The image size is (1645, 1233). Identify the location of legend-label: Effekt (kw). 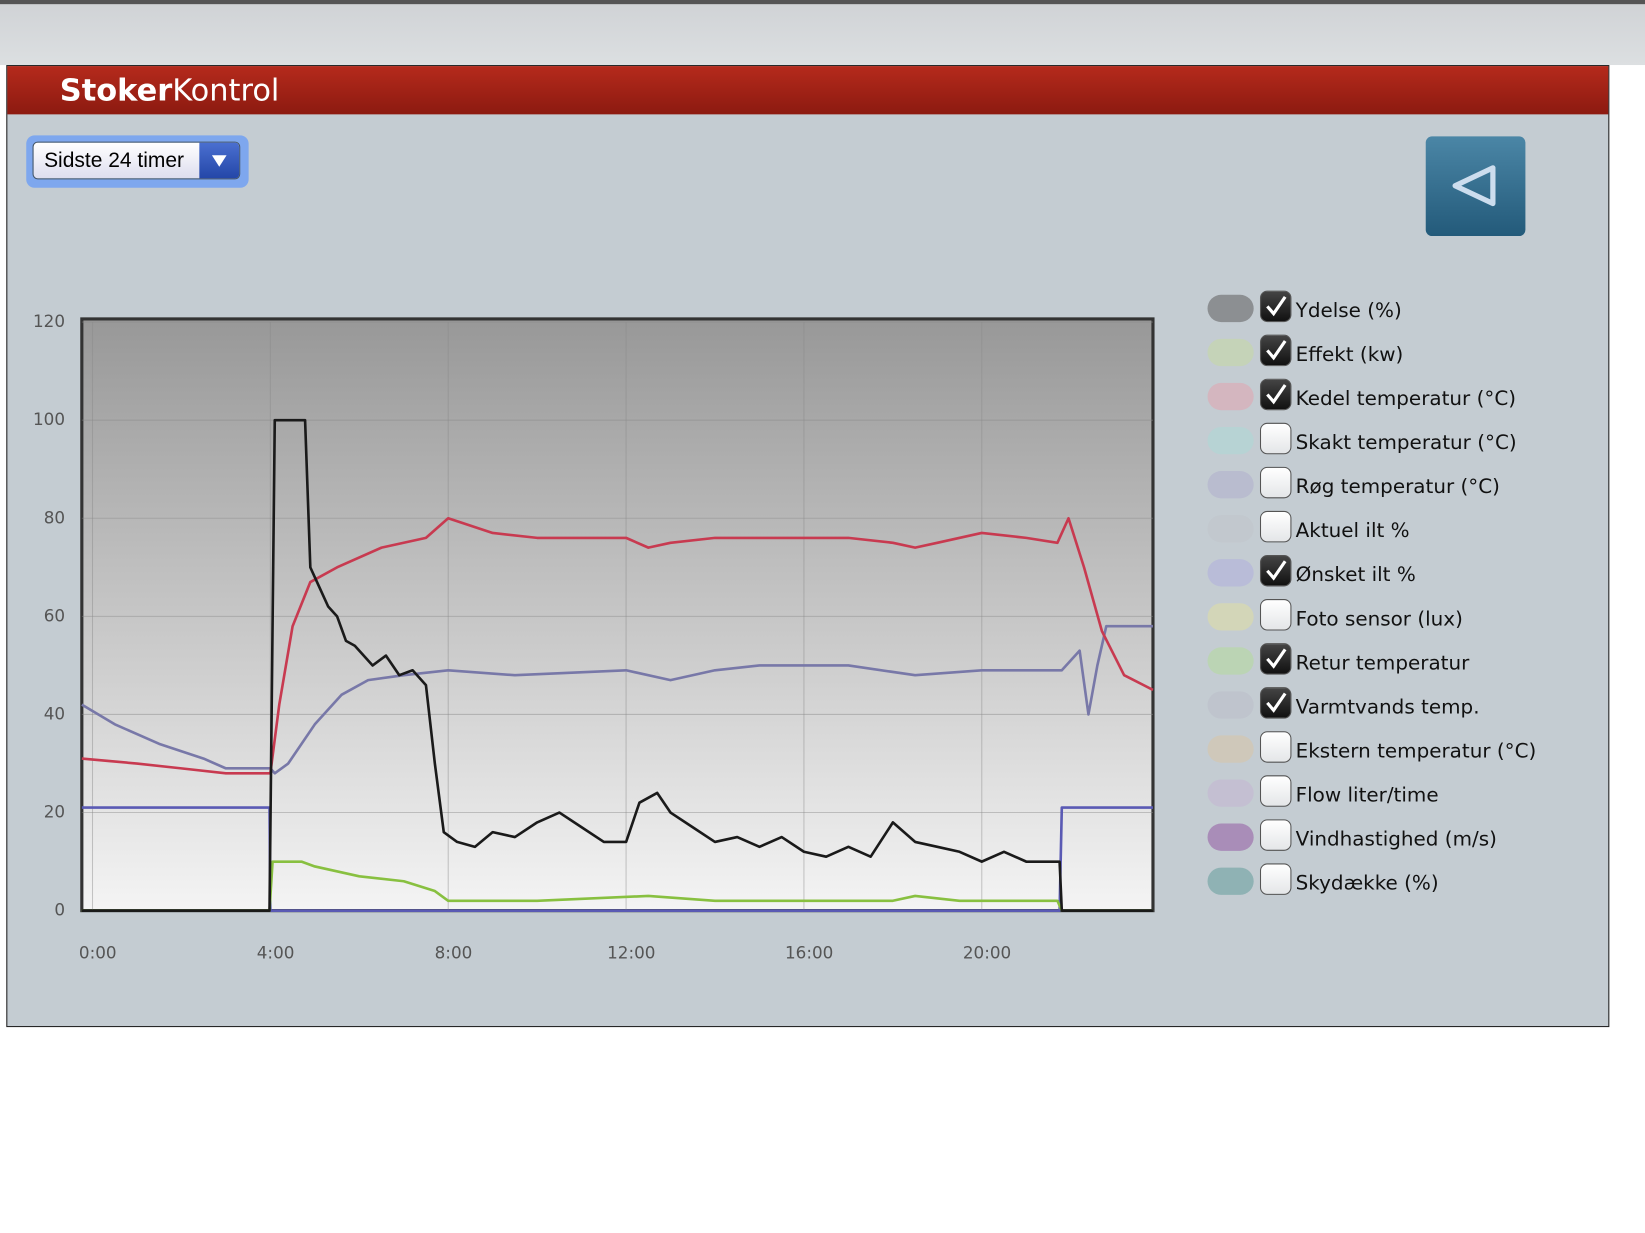
(1349, 355).